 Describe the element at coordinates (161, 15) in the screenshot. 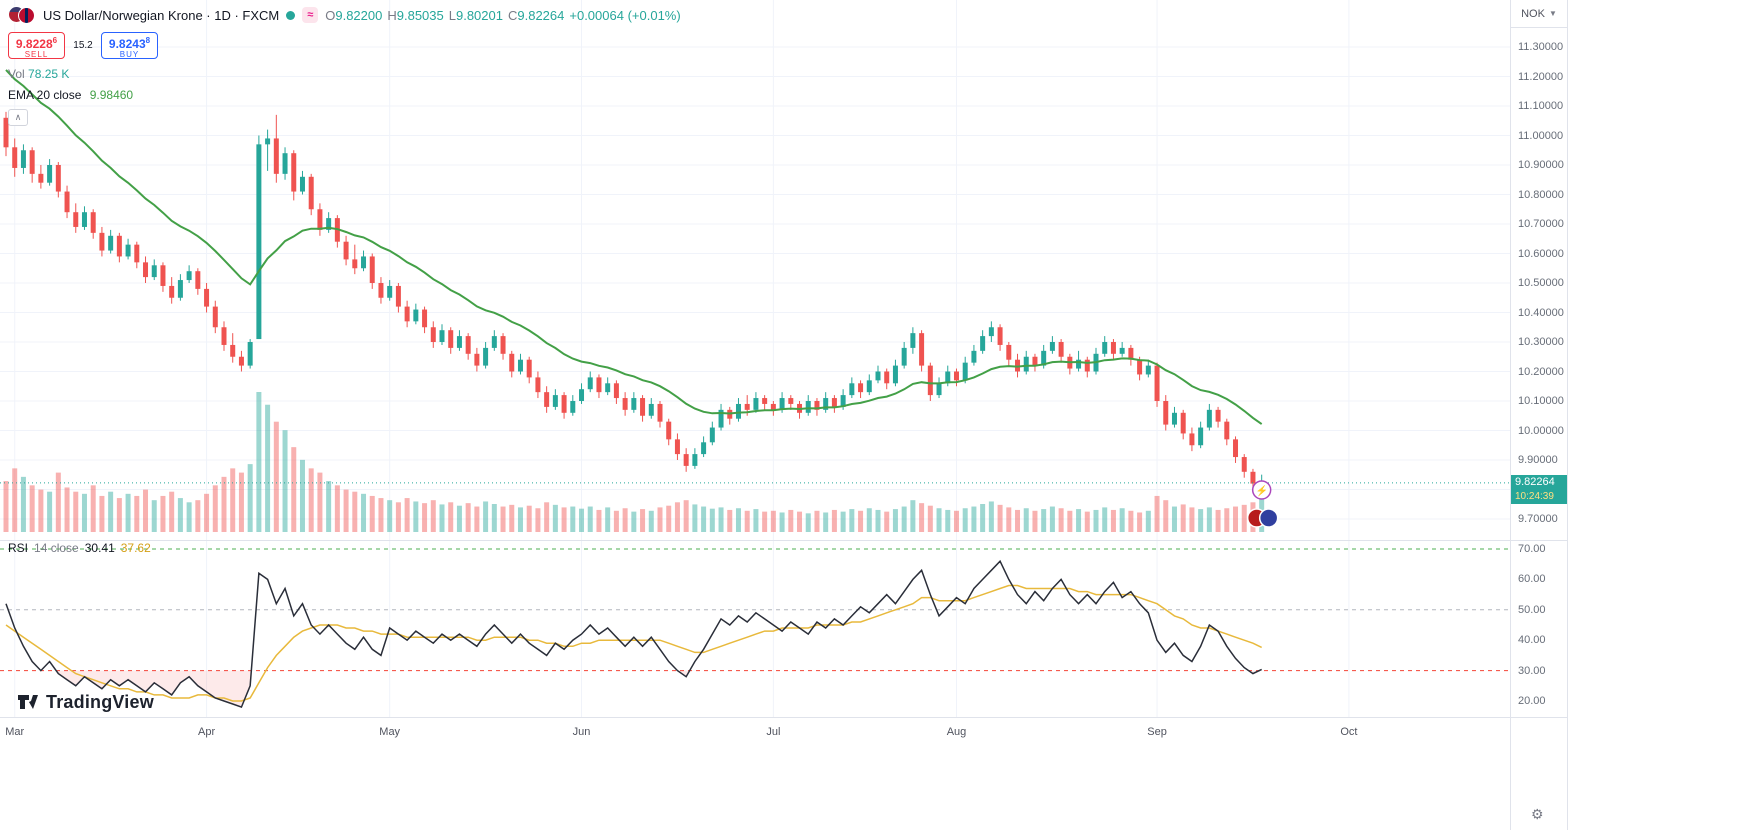

I see `symbol-title: US Dollar/Norwegian Krone · 1D · FXCM` at that location.